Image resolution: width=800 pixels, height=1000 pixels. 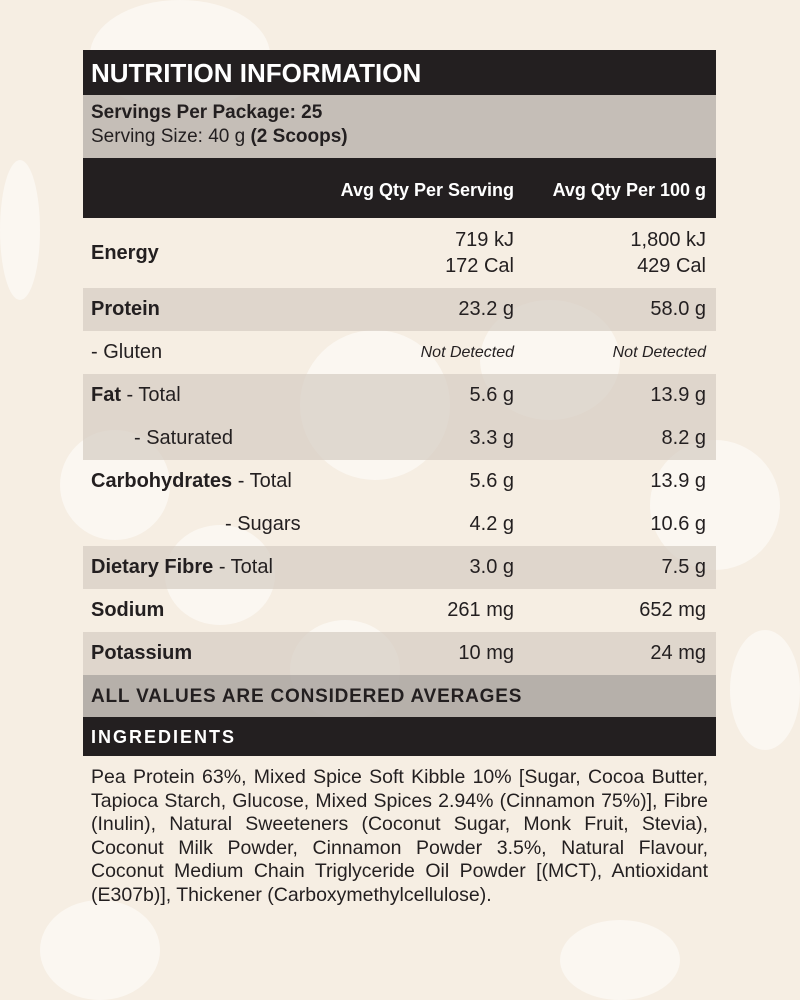 I want to click on row-label: Fat, so click(x=106, y=395).